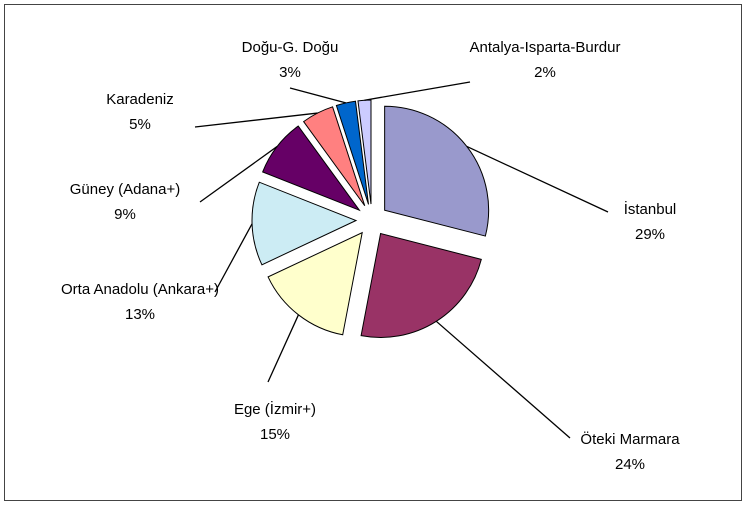  What do you see at coordinates (630, 464) in the screenshot?
I see `value-label: 24%` at bounding box center [630, 464].